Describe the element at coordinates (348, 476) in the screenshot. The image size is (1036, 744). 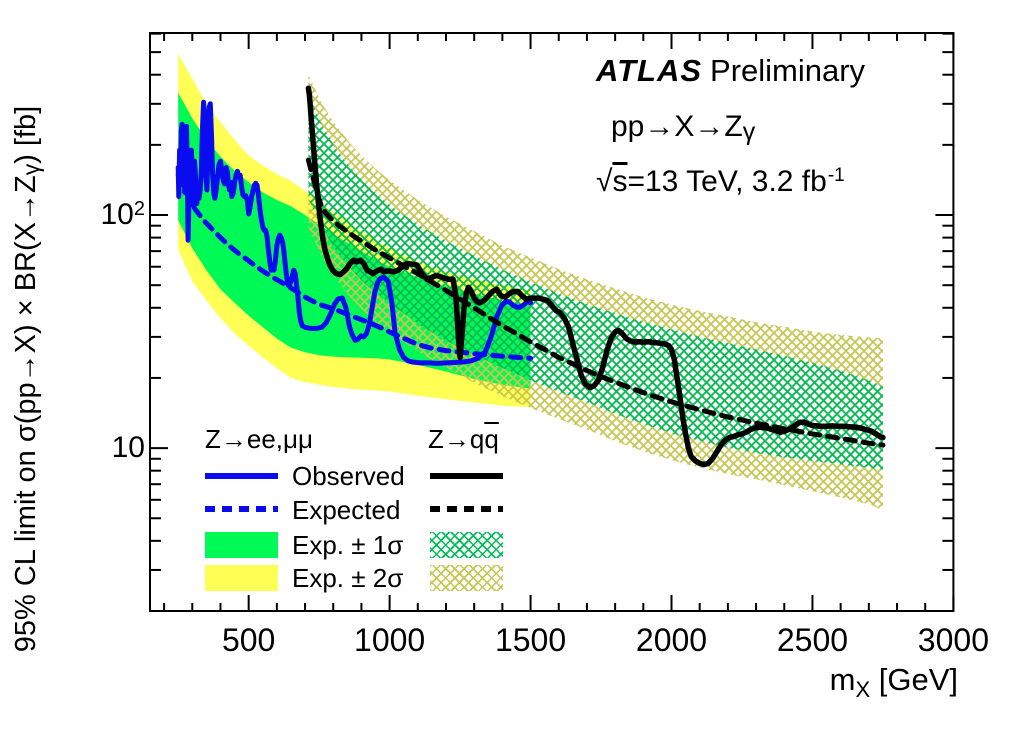
I see `legend-label-observed: Observed` at that location.